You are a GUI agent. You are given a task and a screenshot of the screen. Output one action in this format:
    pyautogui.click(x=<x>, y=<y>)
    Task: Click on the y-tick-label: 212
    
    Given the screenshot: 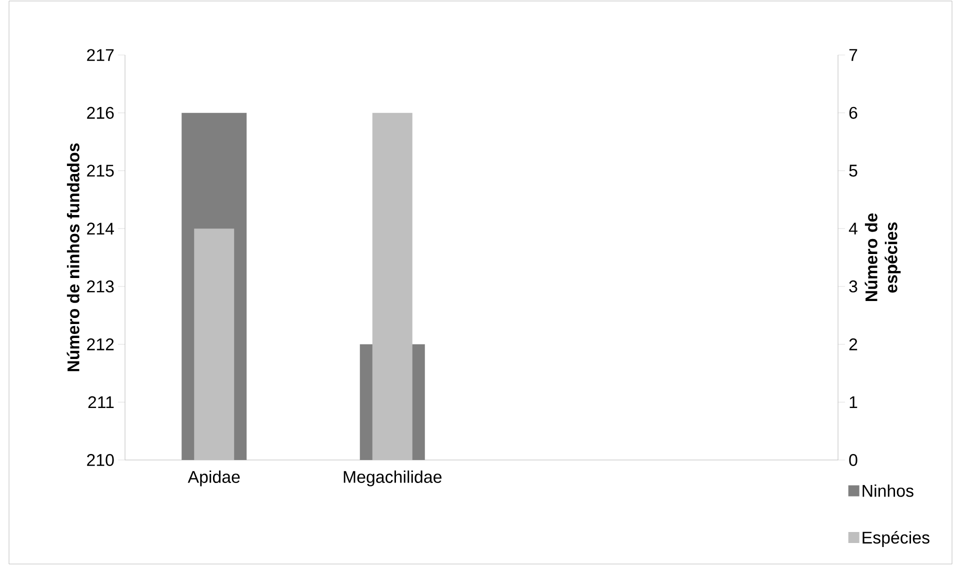 What is the action you would take?
    pyautogui.click(x=100, y=344)
    